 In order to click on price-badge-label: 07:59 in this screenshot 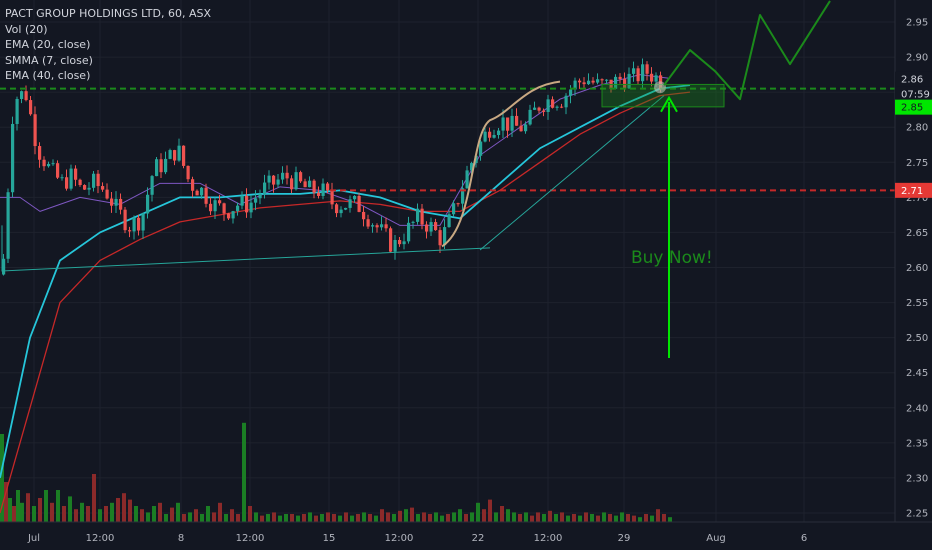, I will do `click(915, 95)`.